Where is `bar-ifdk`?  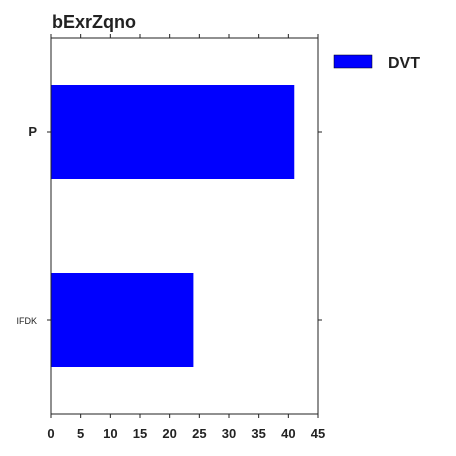 bar-ifdk is located at coordinates (122, 320).